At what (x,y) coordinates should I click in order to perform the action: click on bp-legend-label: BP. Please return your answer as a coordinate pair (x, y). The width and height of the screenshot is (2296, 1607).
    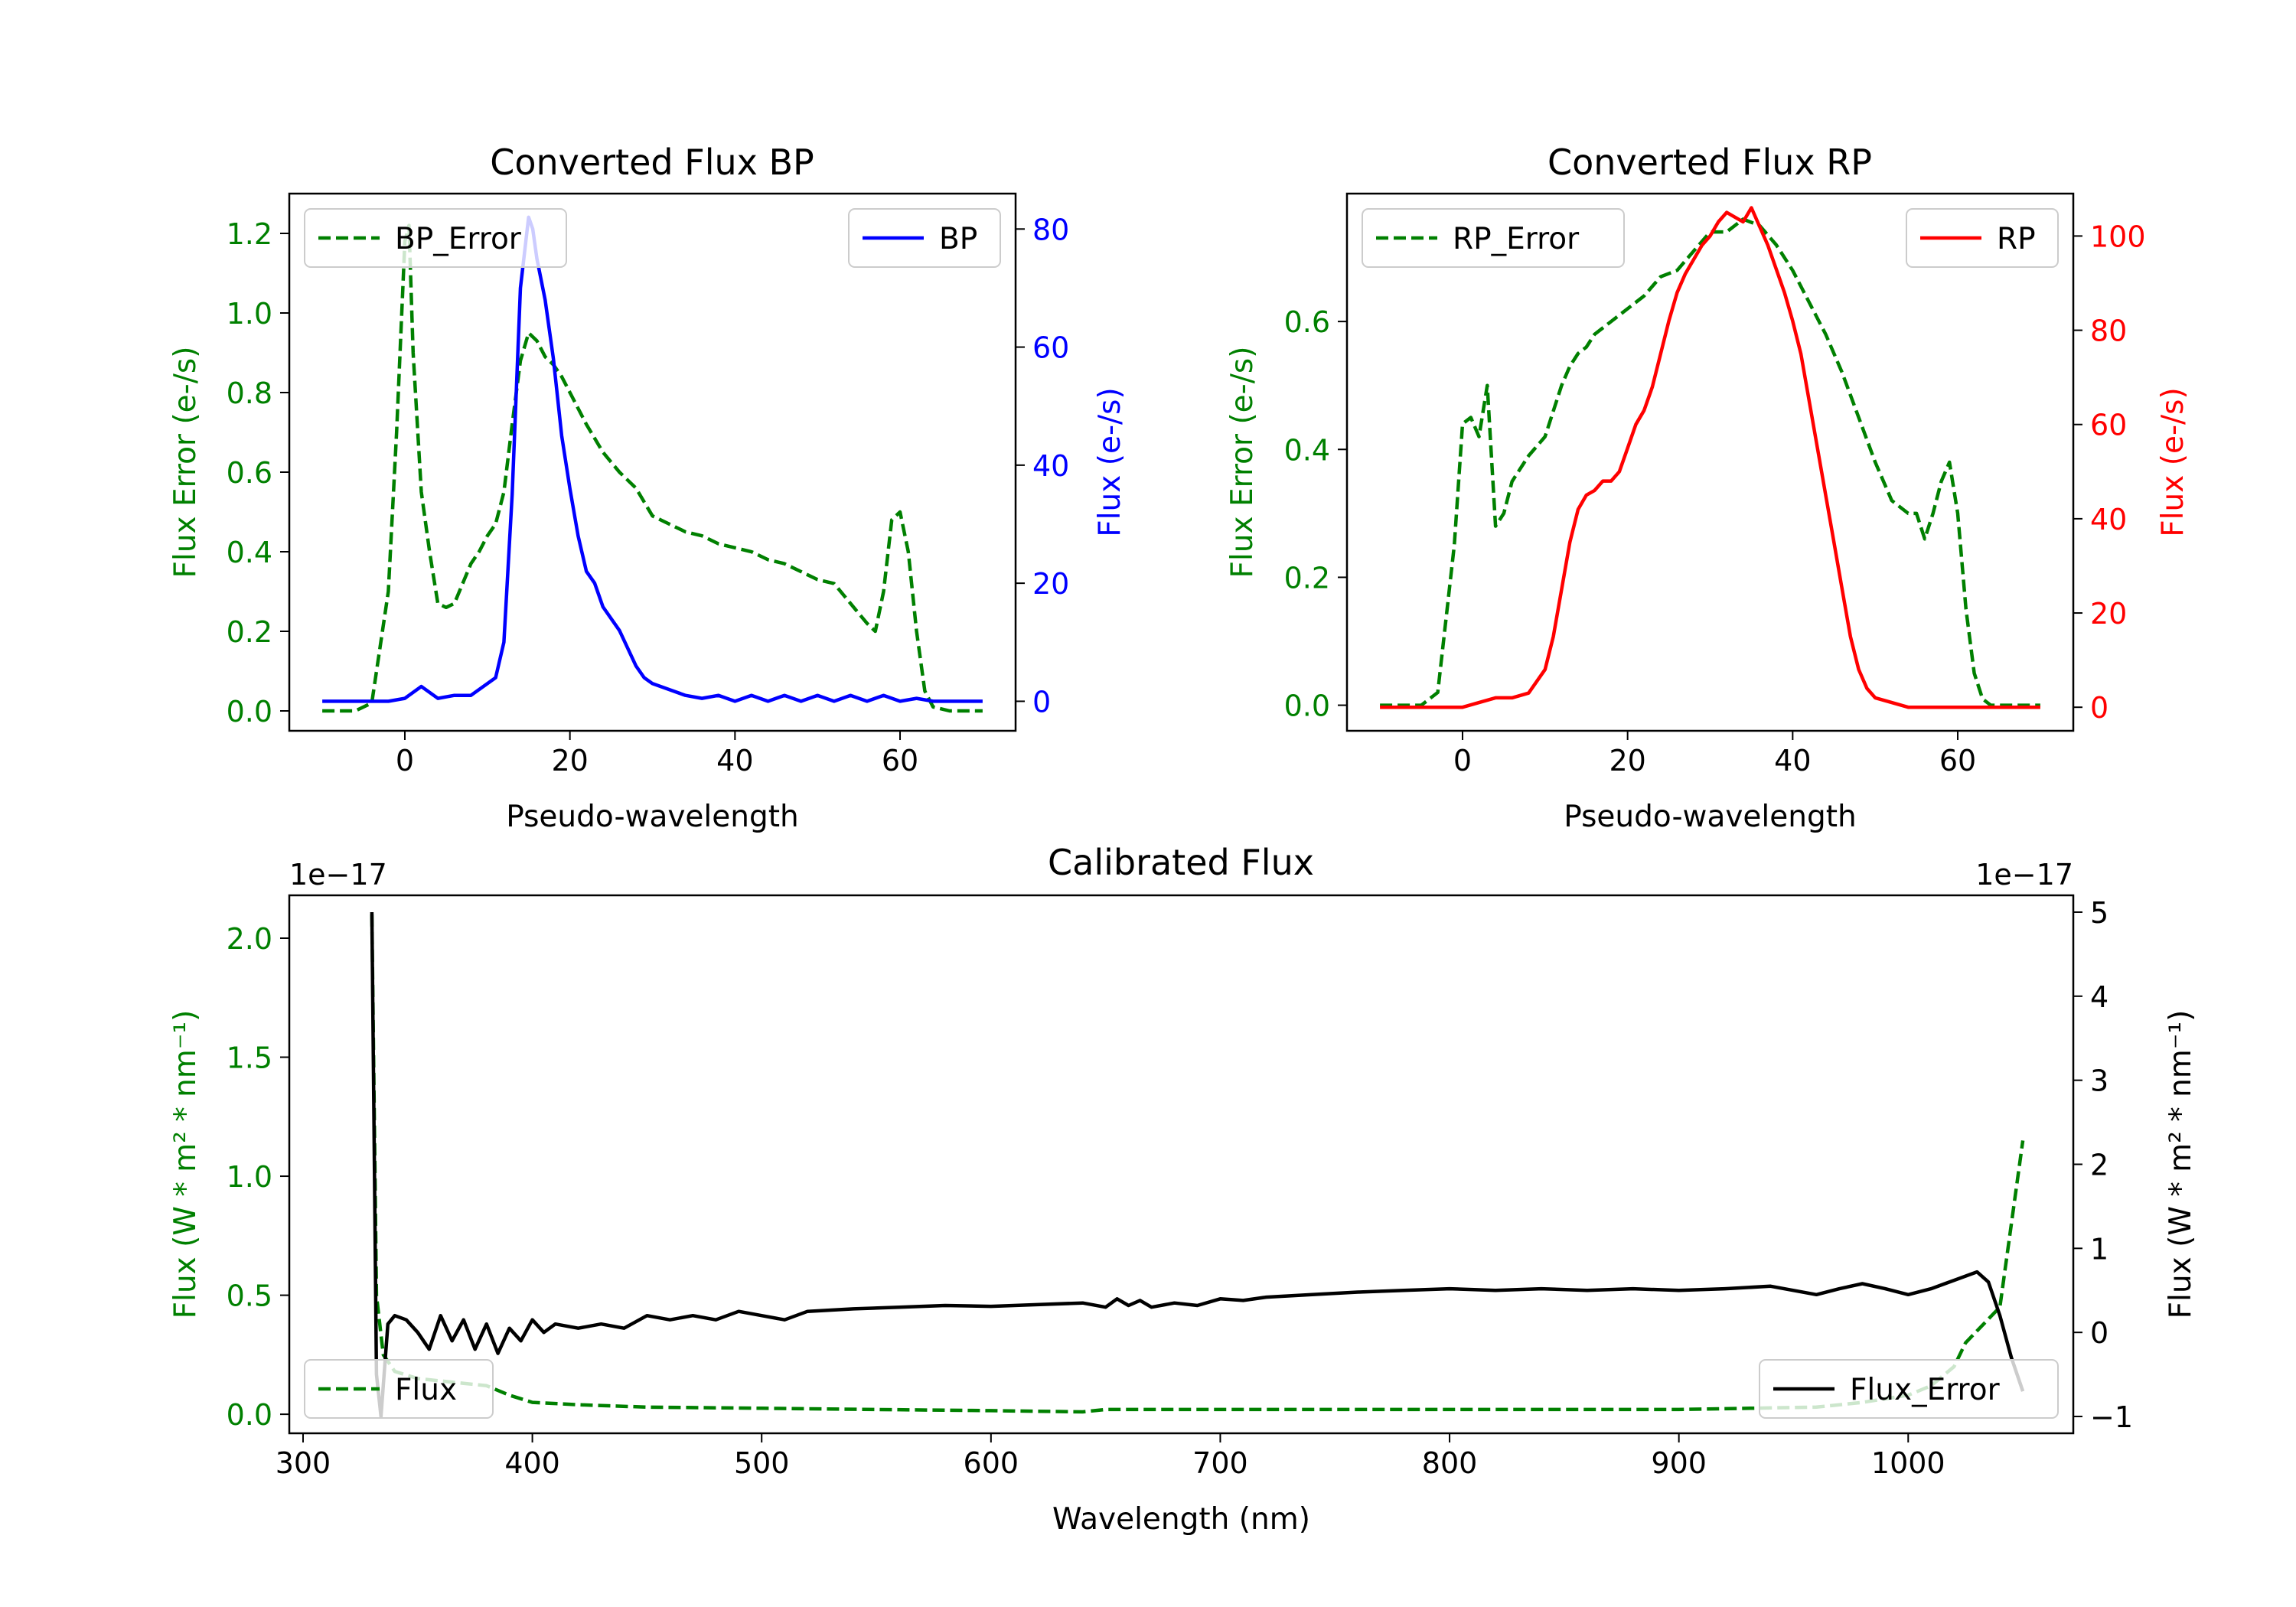
    Looking at the image, I should click on (958, 239).